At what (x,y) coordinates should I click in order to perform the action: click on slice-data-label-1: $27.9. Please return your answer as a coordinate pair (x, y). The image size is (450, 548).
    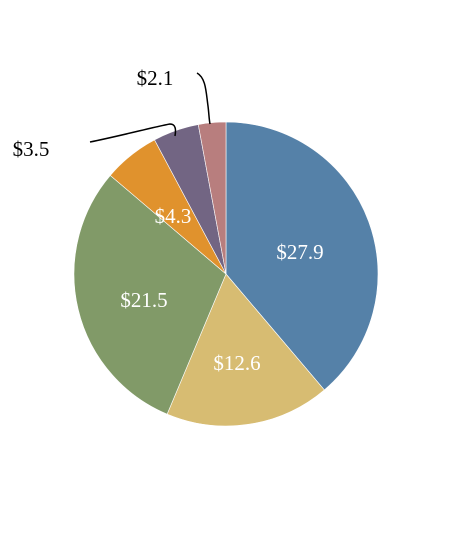
    Looking at the image, I should click on (299, 252).